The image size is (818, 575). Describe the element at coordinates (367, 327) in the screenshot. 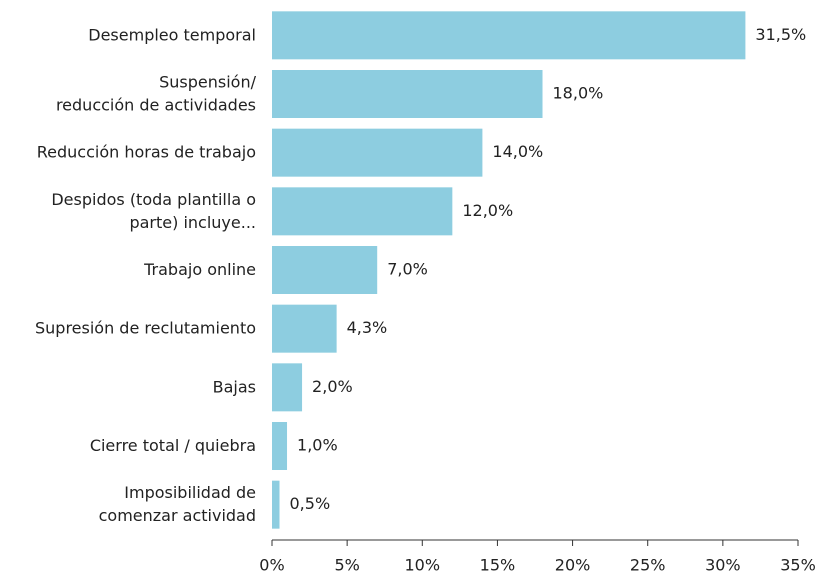

I see `value-label: 4,3%` at that location.